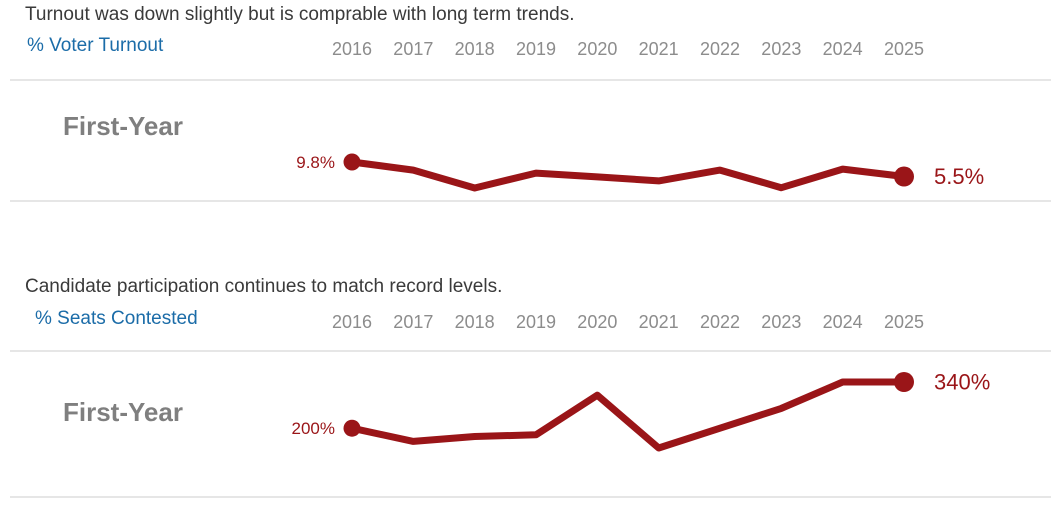  What do you see at coordinates (962, 382) in the screenshot?
I see `end-value-label: 340%` at bounding box center [962, 382].